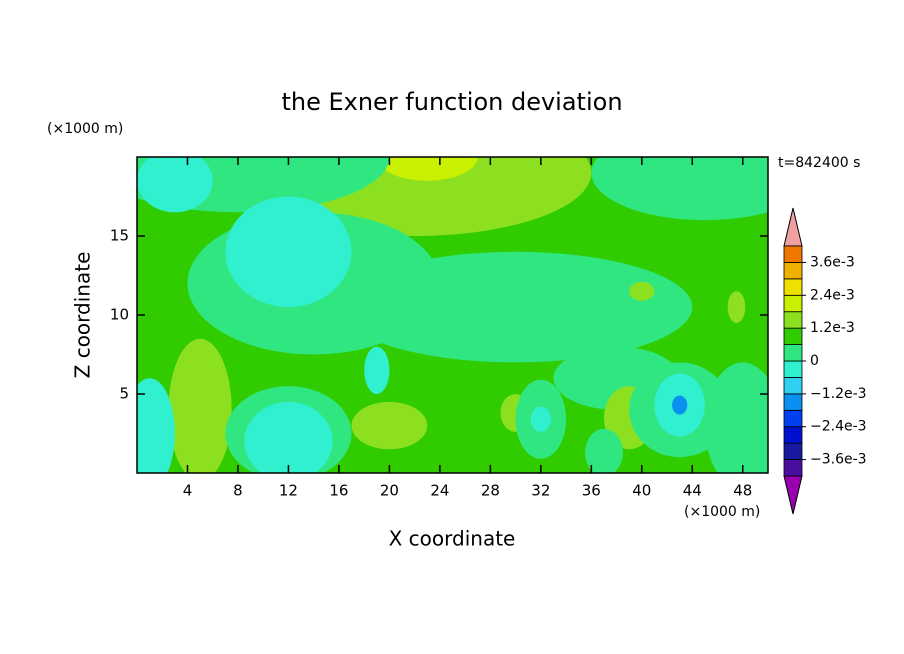 The image size is (904, 654). Describe the element at coordinates (124, 394) in the screenshot. I see `y-tick-label: 5` at that location.